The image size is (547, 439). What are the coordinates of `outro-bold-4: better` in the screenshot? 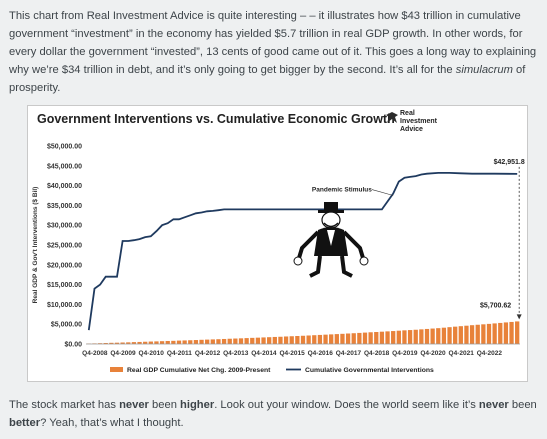 It's located at (25, 423).